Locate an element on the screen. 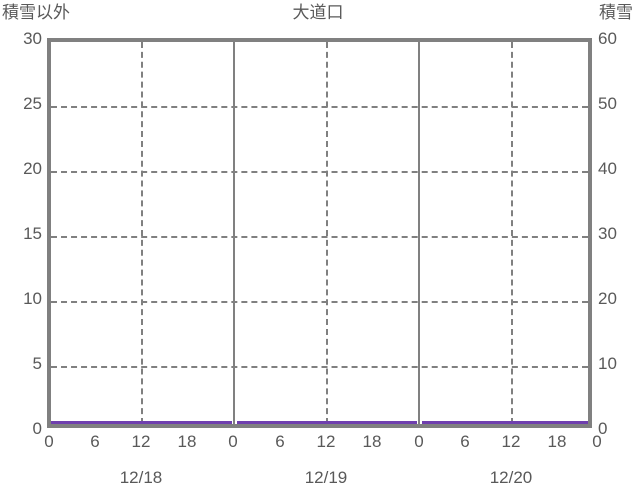 The image size is (636, 501). right-tick-50: 50 is located at coordinates (607, 103).